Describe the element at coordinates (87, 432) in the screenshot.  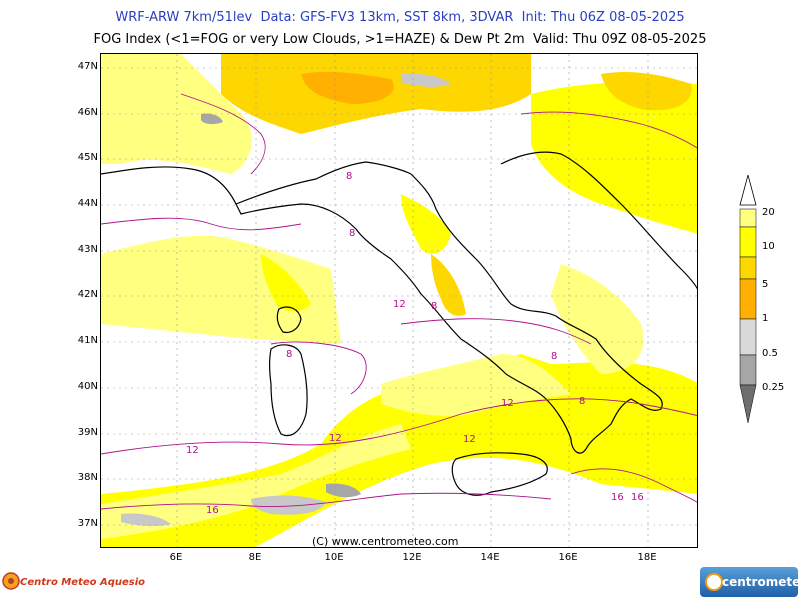
I see `lat-label: 39N` at that location.